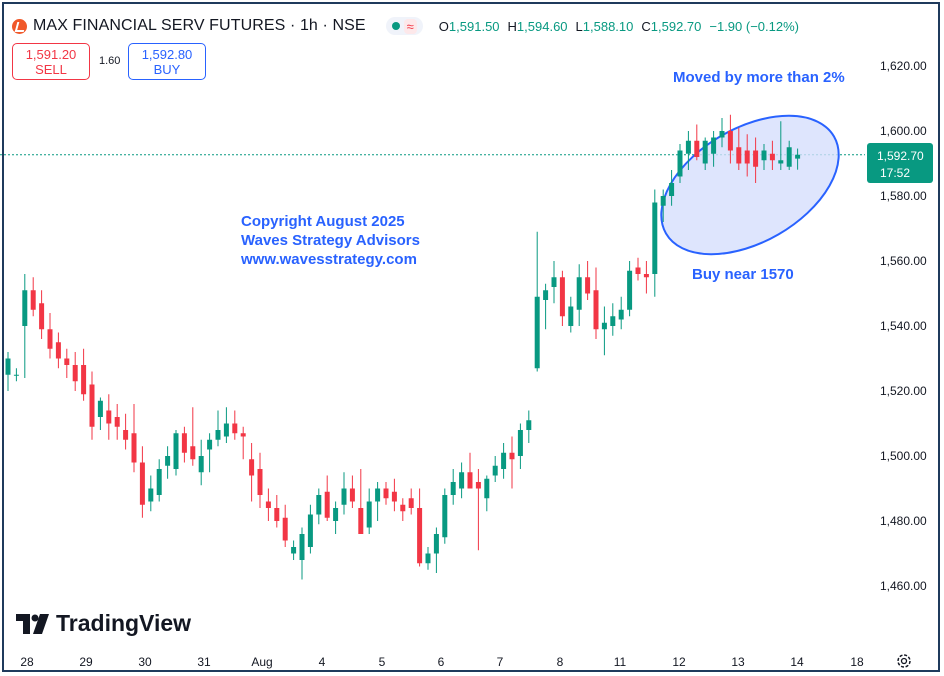 The image size is (944, 676). What do you see at coordinates (199, 25) in the screenshot?
I see `symbol-title: MAX FINANCIAL SERV FUTURES · 1h · NSE` at bounding box center [199, 25].